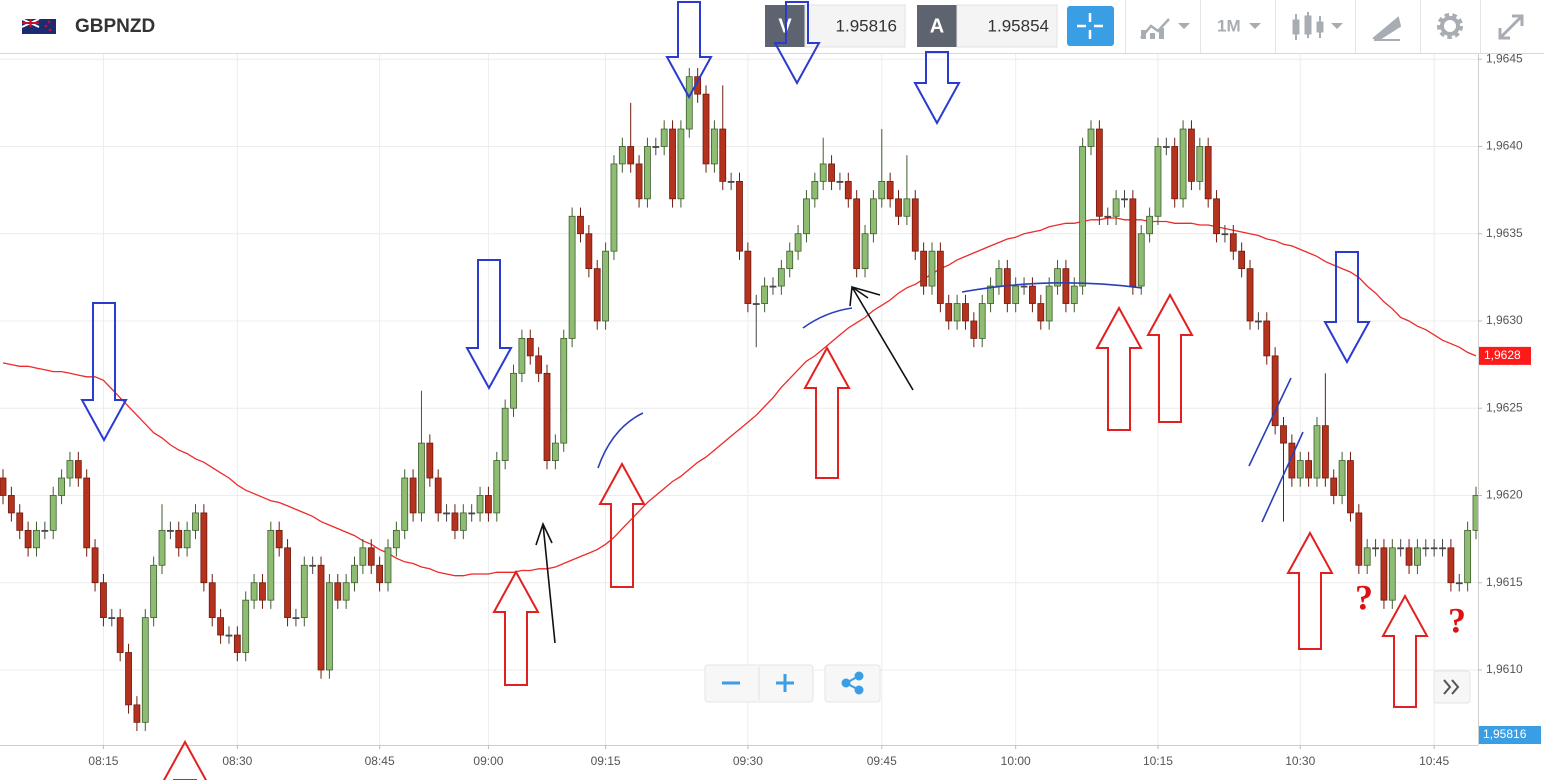 This screenshot has width=1544, height=780. What do you see at coordinates (38, 26) in the screenshot?
I see `flag-icon` at bounding box center [38, 26].